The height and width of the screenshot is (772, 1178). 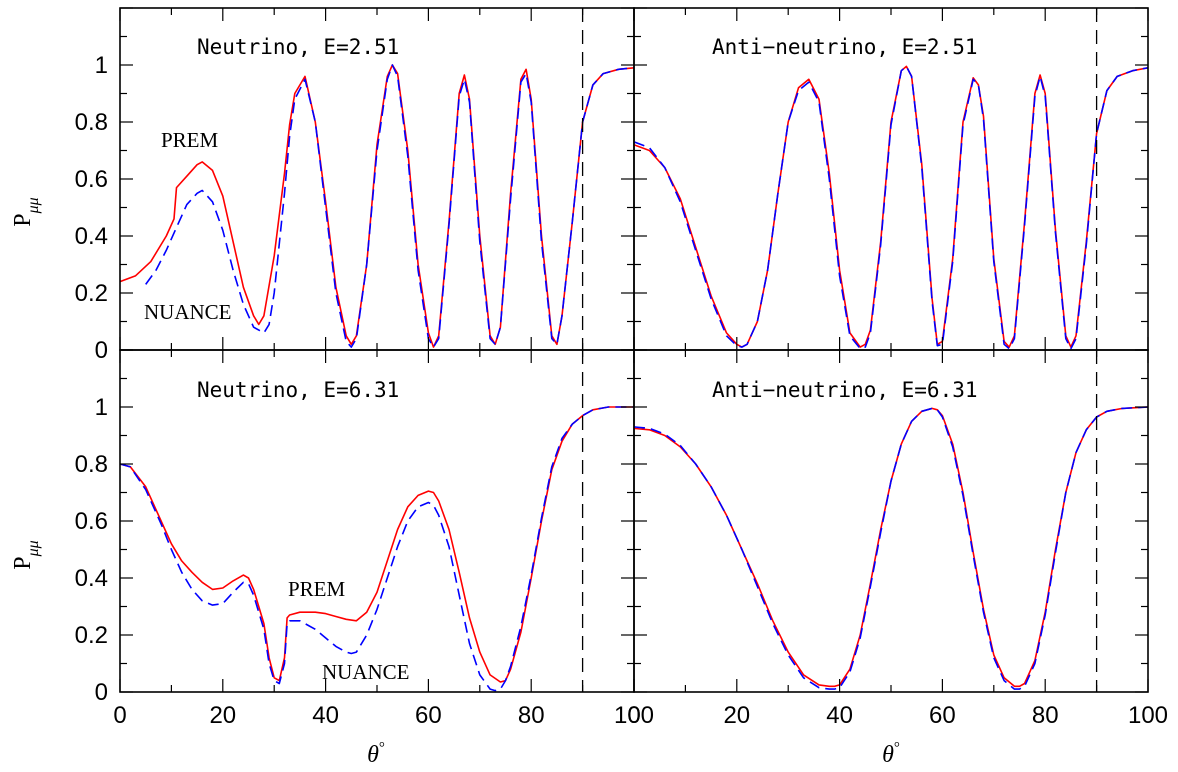 I want to click on y-tick-label-2-0: 0, so click(x=101, y=692).